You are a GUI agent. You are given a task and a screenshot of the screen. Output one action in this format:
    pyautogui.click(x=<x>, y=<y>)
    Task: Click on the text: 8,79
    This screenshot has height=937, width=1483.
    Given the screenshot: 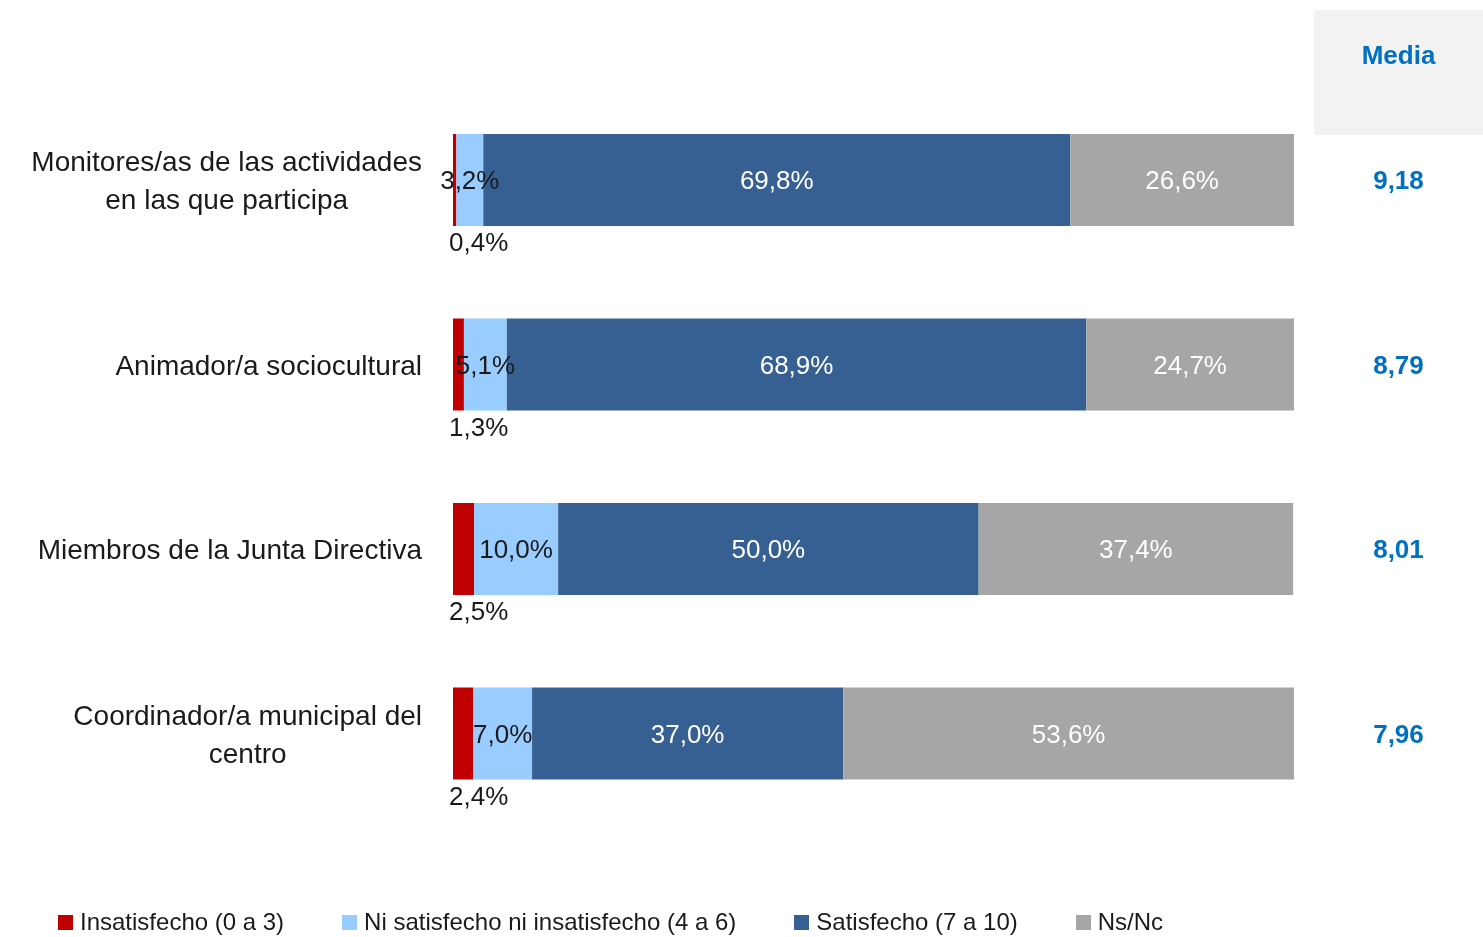 What is the action you would take?
    pyautogui.click(x=1398, y=364)
    